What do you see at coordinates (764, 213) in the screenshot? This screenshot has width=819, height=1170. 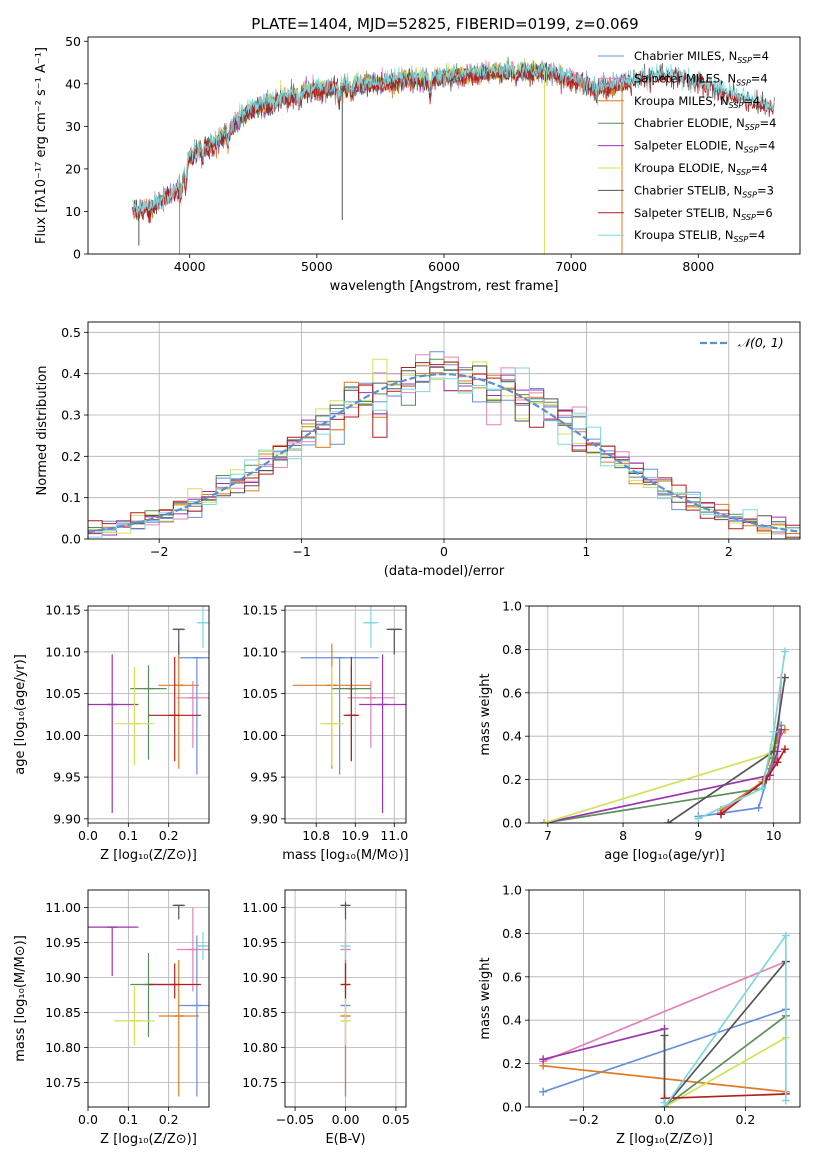 I see `legend-label-tail: =6` at bounding box center [764, 213].